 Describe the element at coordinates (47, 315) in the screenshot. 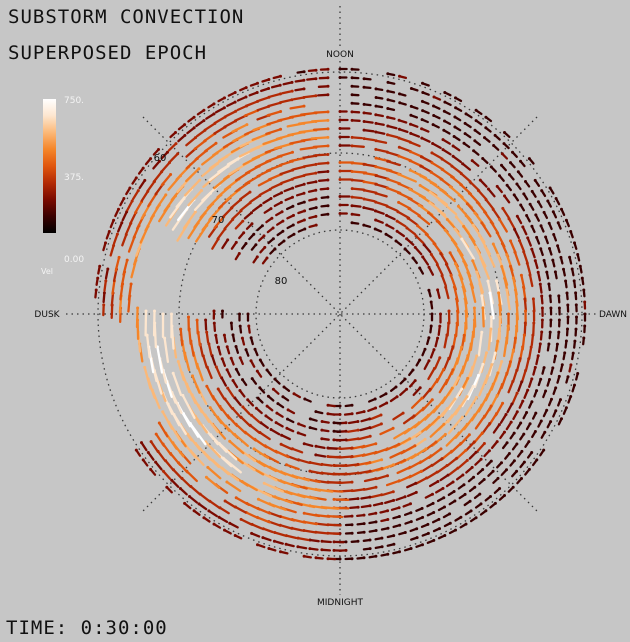

I see `dusk-label: DUSK` at that location.